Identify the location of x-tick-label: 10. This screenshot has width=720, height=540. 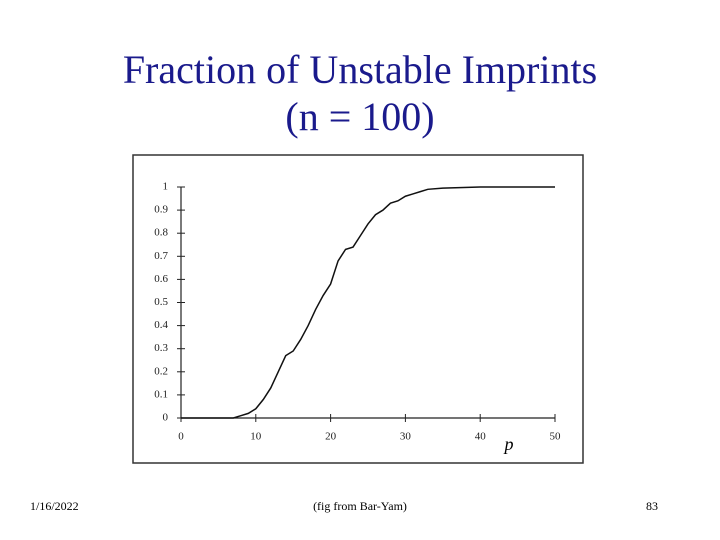
(256, 437).